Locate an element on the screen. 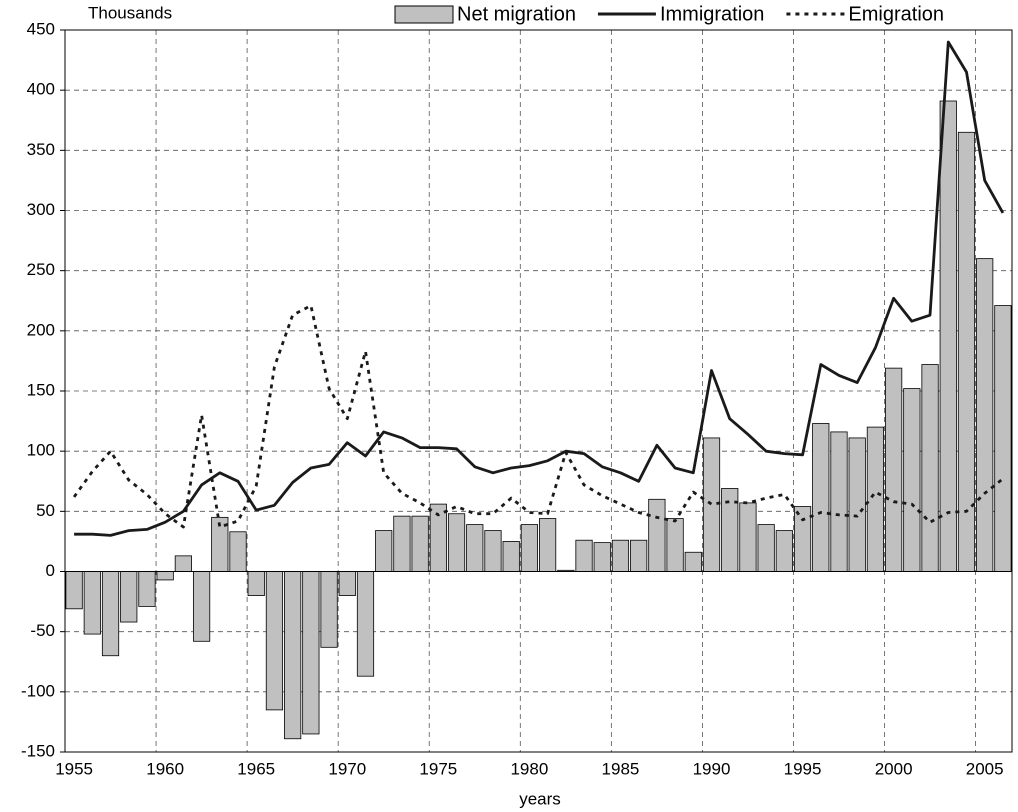  x-tick-label: 1970 is located at coordinates (347, 768).